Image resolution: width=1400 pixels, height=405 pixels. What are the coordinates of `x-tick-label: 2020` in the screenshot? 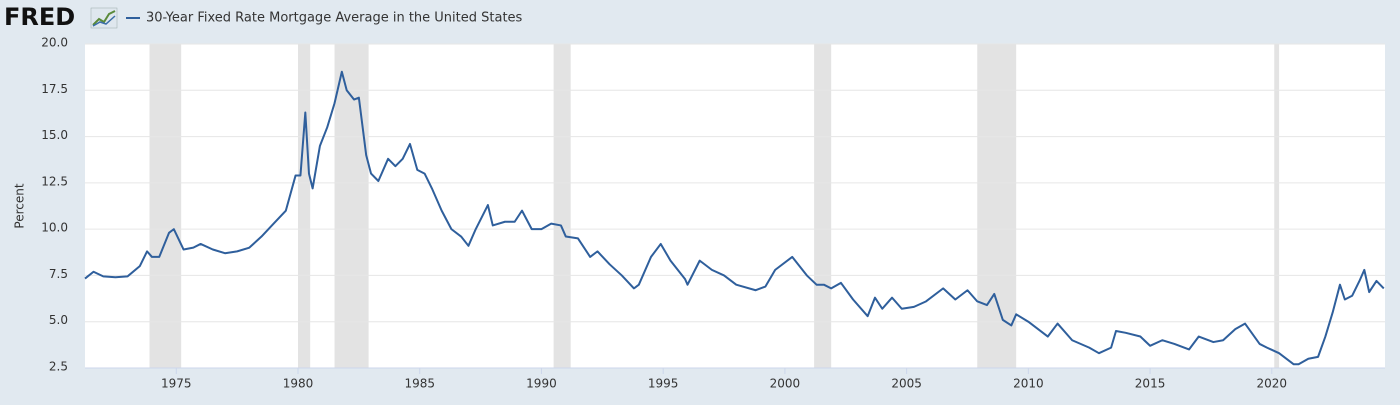 It's located at (1272, 384).